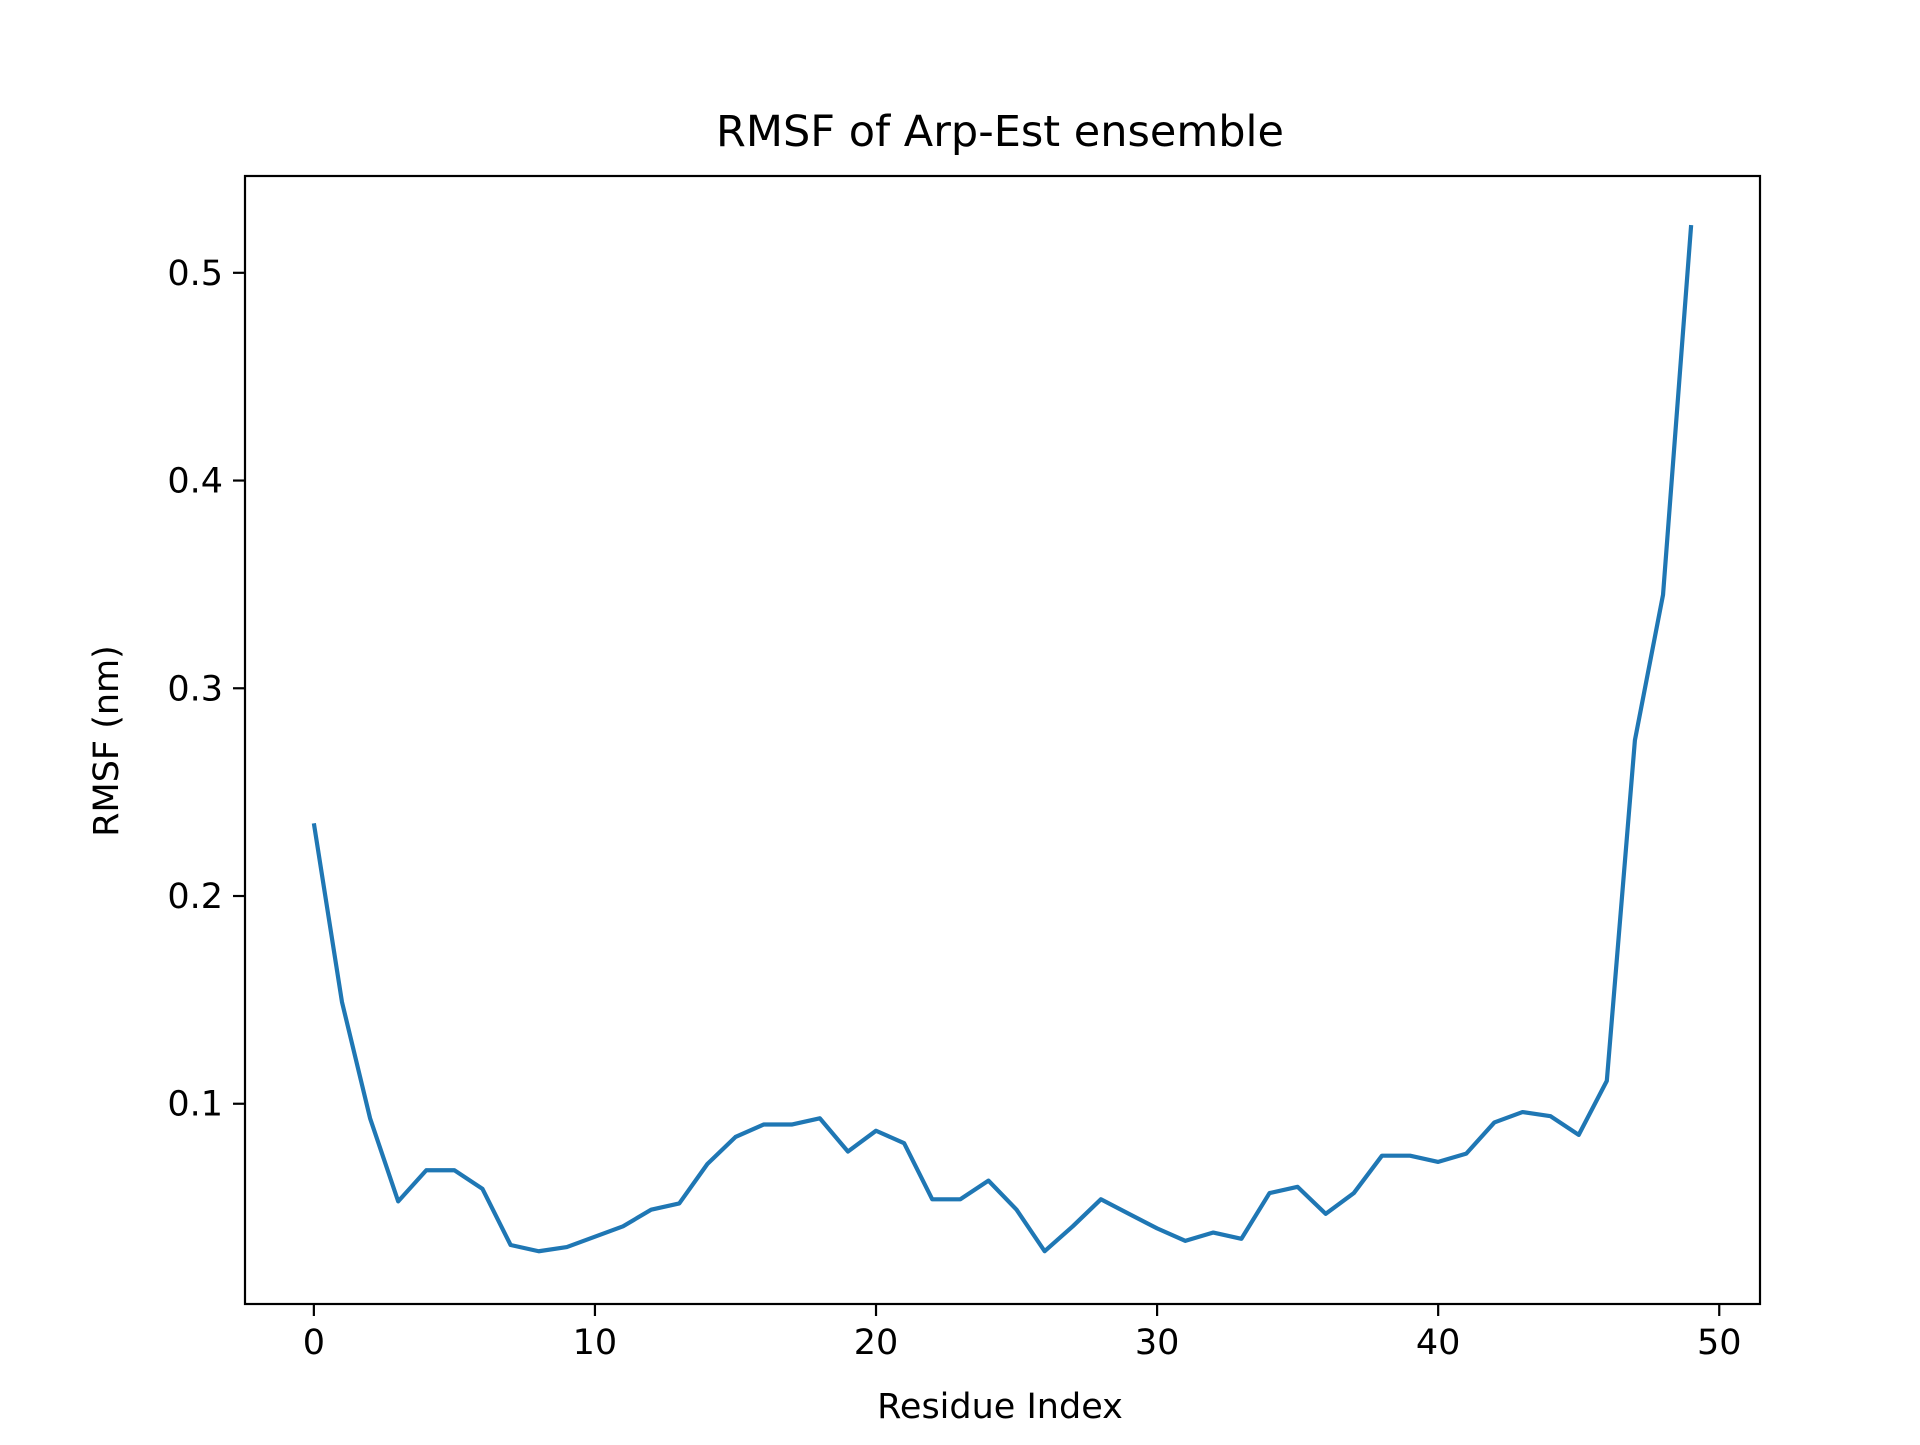 This screenshot has height=1445, width=1920. I want to click on chart-title: RMSF of Arp-Est ensemble, so click(1000, 132).